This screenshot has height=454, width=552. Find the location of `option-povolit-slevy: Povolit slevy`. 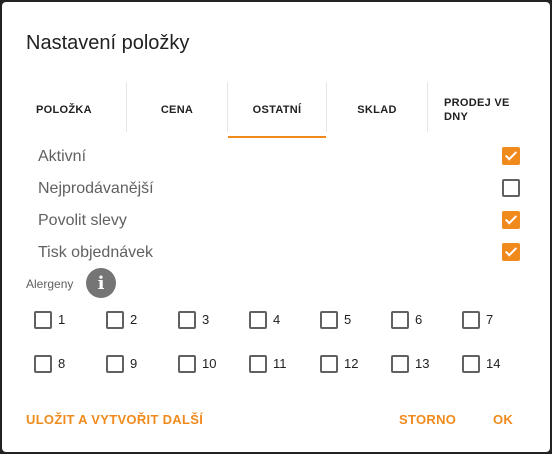

option-povolit-slevy: Povolit slevy is located at coordinates (280, 222).